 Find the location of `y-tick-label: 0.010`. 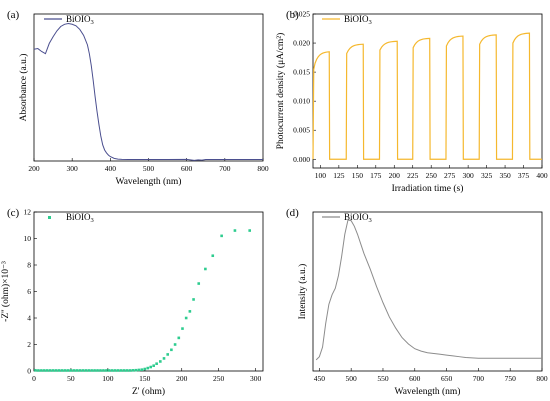

y-tick-label: 0.010 is located at coordinates (301, 101).